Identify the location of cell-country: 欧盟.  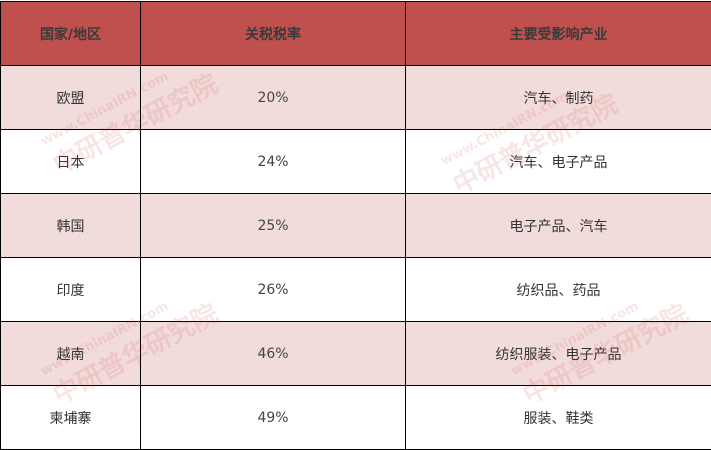
(71, 98).